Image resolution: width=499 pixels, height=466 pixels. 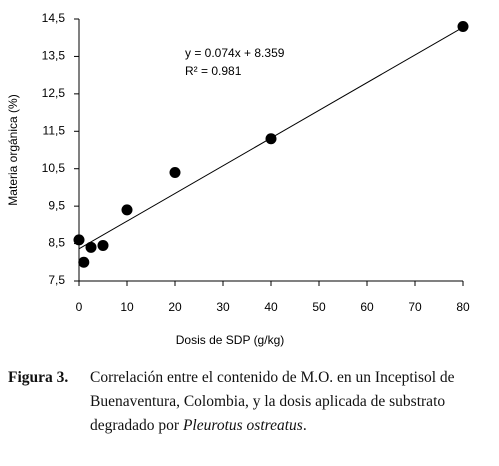 What do you see at coordinates (235, 53) in the screenshot?
I see `equation: y = 0.074x + 8.359` at bounding box center [235, 53].